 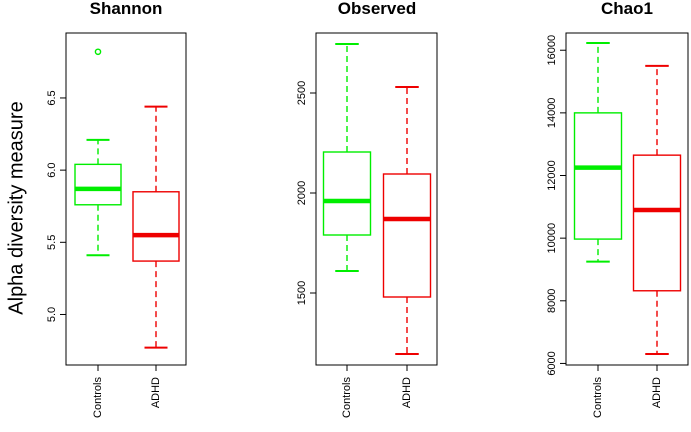 What do you see at coordinates (302, 193) in the screenshot?
I see `y-tick-label: 2000` at bounding box center [302, 193].